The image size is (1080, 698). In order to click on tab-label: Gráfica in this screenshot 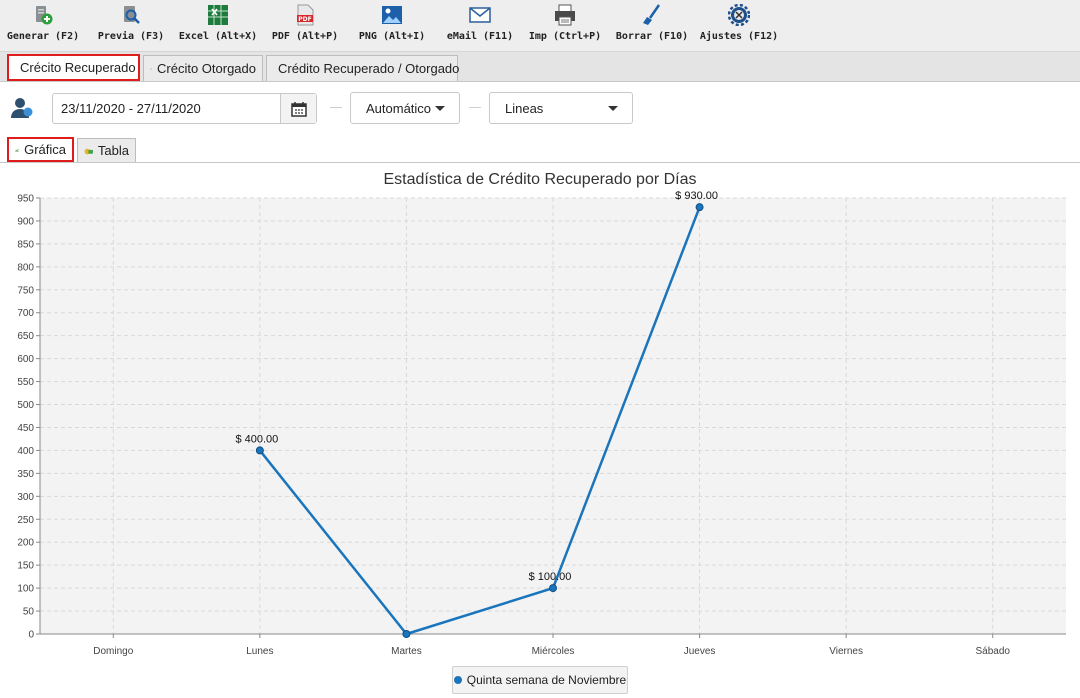, I will do `click(45, 149)`.